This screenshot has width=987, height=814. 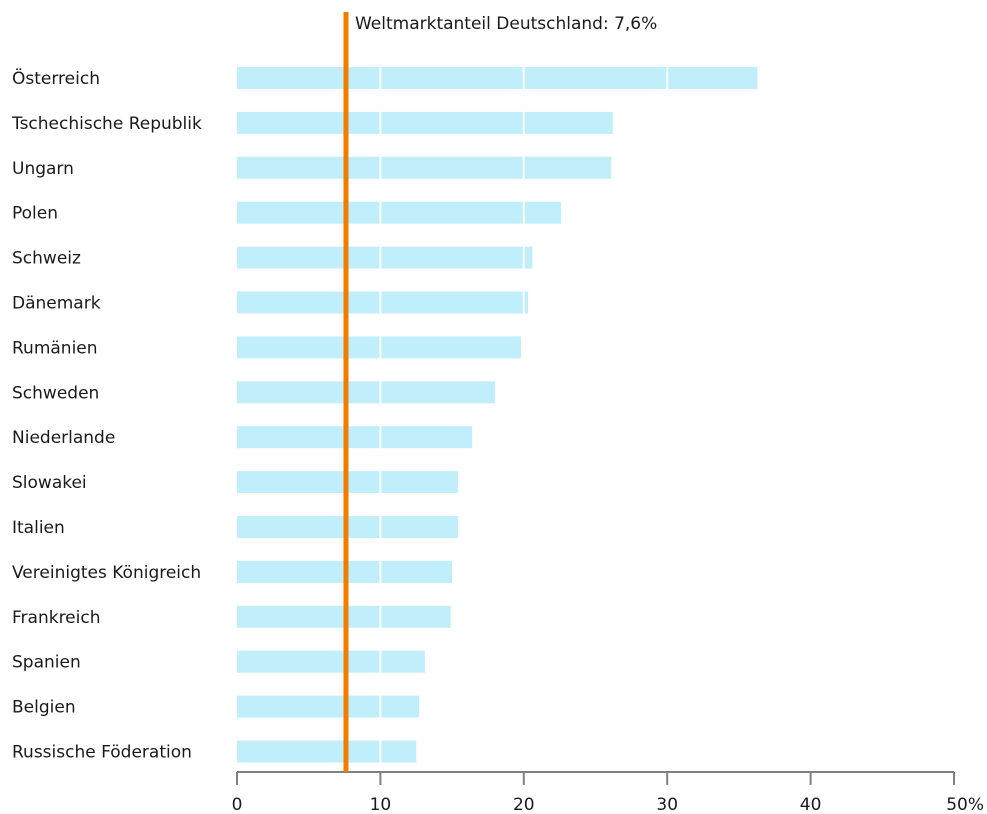 I want to click on category-label-11: Vereinigtes Königreich, so click(x=106, y=573).